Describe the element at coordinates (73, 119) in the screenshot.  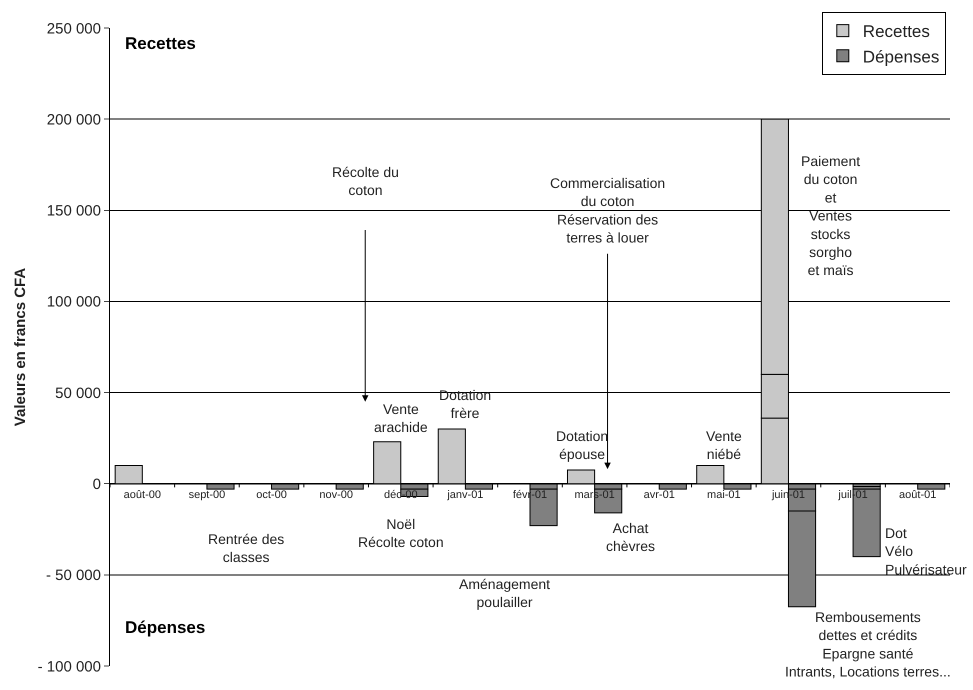
I see `y-tick-label: 200 000` at that location.